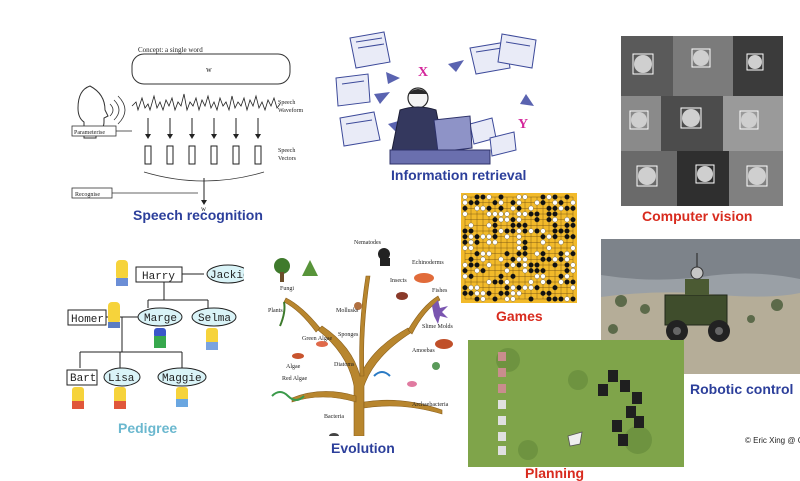 This screenshot has width=800, height=481. What do you see at coordinates (148, 428) in the screenshot?
I see `pedigree-caption: Pedigree` at bounding box center [148, 428].